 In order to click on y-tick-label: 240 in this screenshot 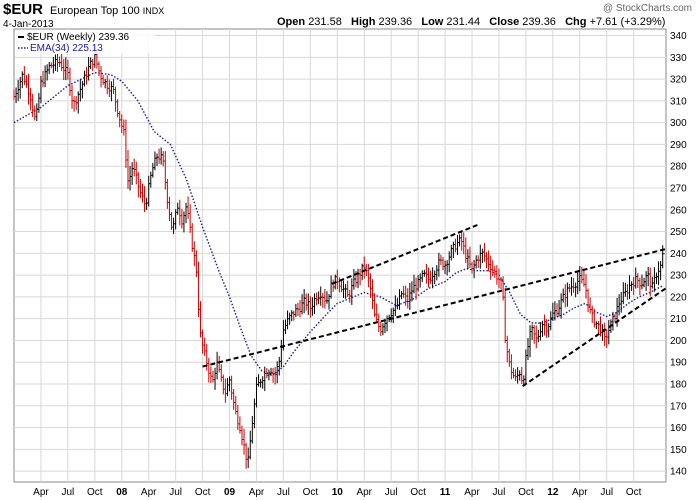, I will do `click(678, 254)`.